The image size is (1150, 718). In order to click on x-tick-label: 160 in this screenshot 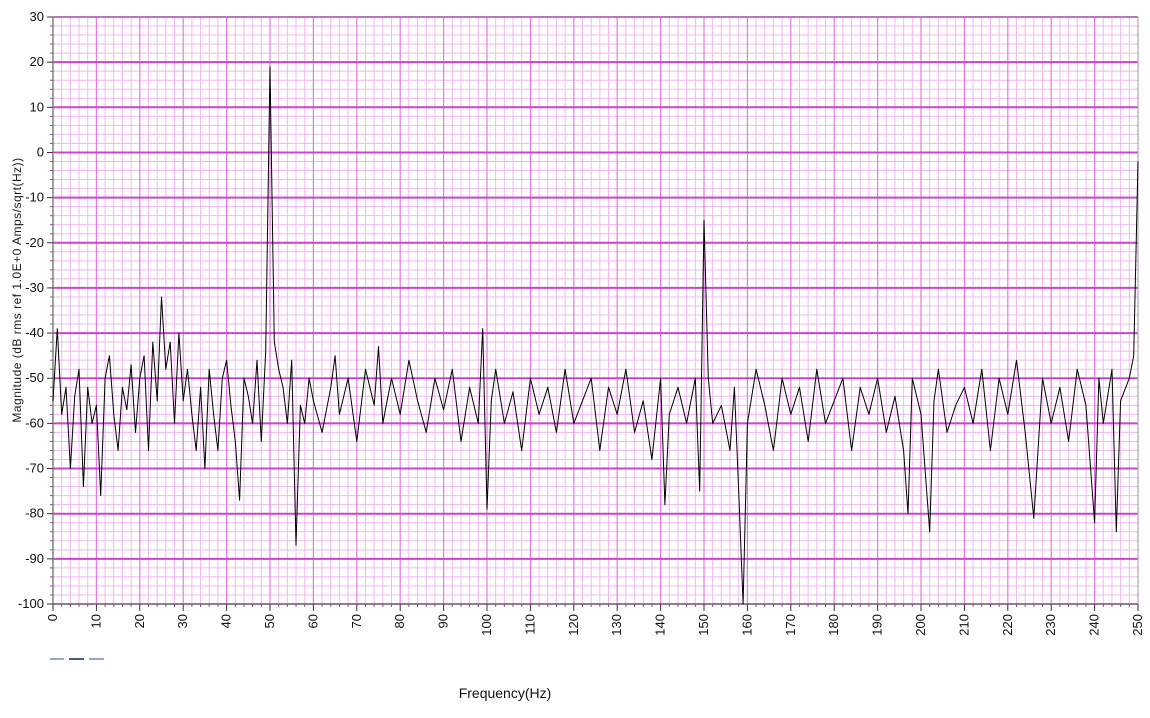, I will do `click(746, 625)`.